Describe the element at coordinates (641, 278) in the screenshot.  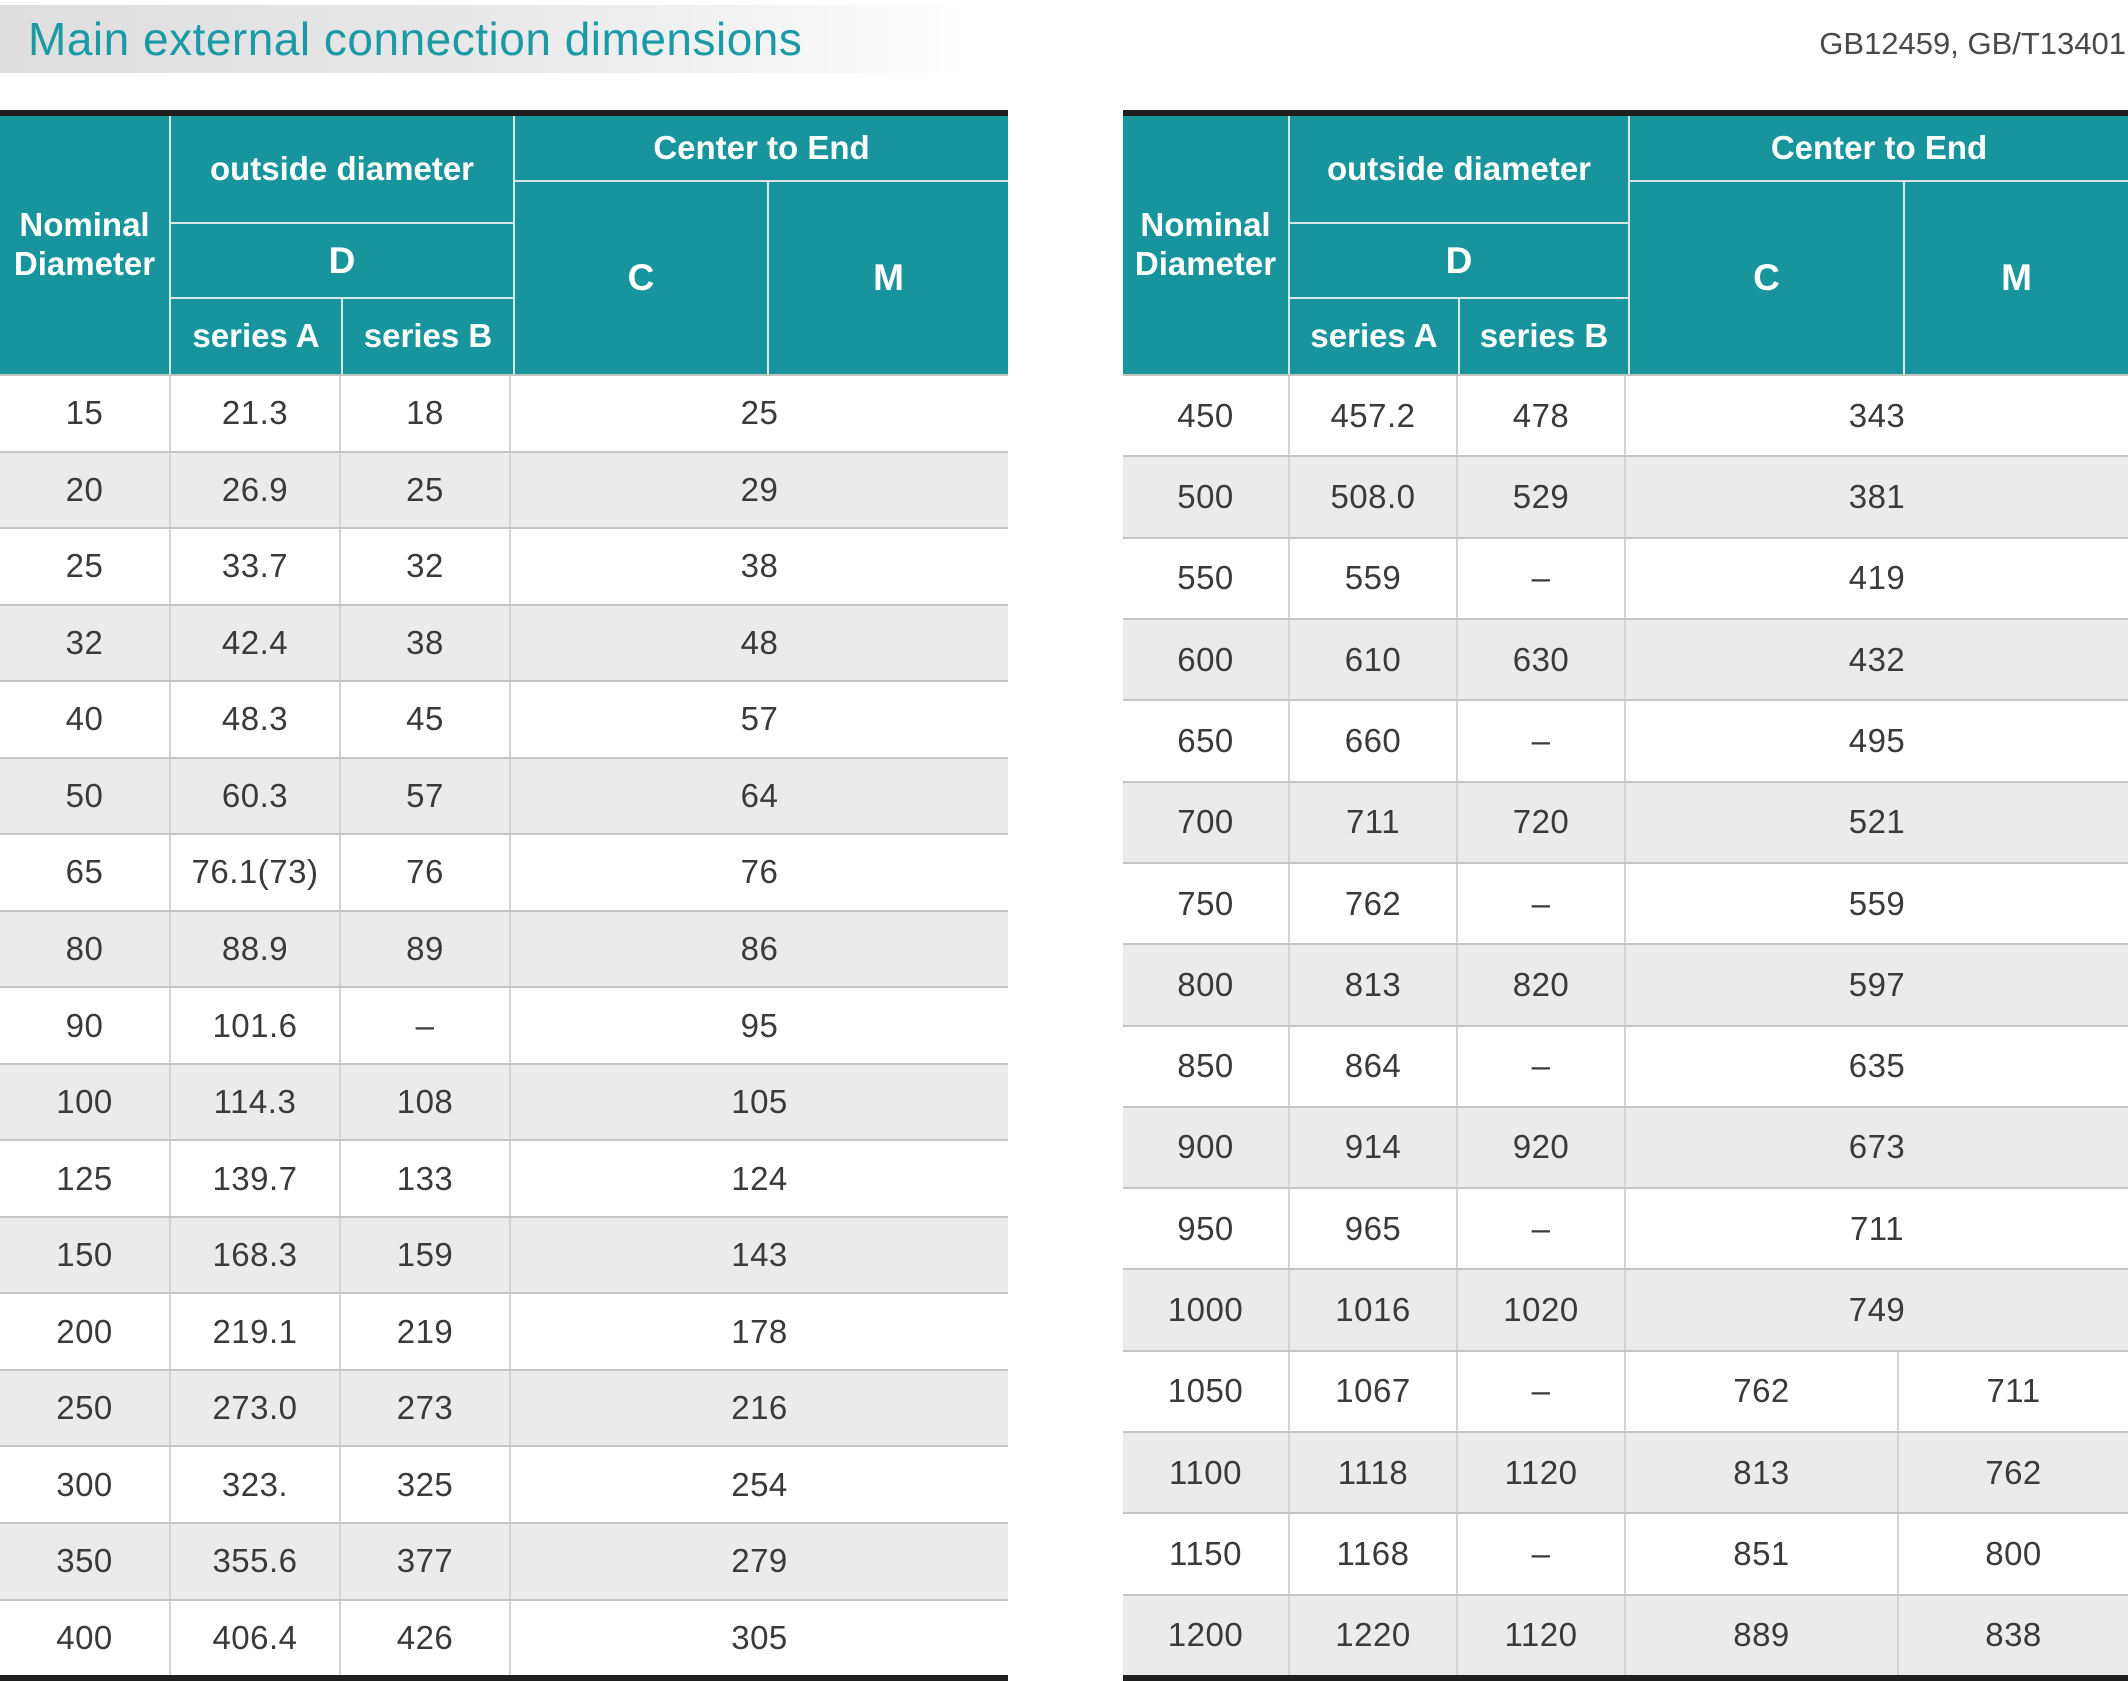
I see `header-c: C` at that location.